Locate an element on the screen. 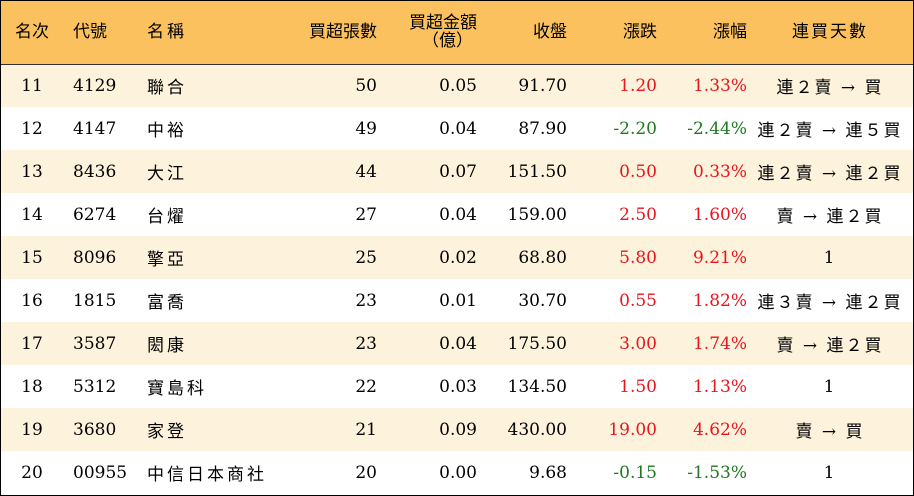 This screenshot has width=914, height=496. table-row: 17 3587 閎康 23 0.04 175.50 3.00 1.74% 賣 → 連２買 is located at coordinates (457, 343).